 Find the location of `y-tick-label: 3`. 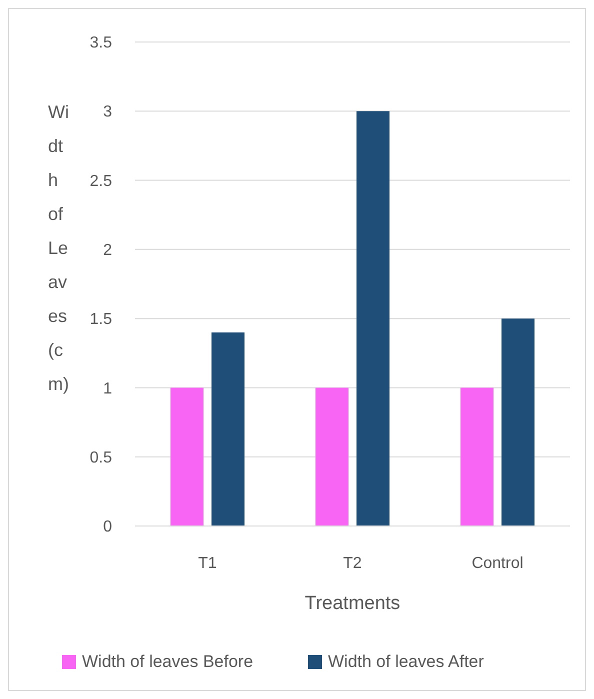

y-tick-label: 3 is located at coordinates (107, 112).